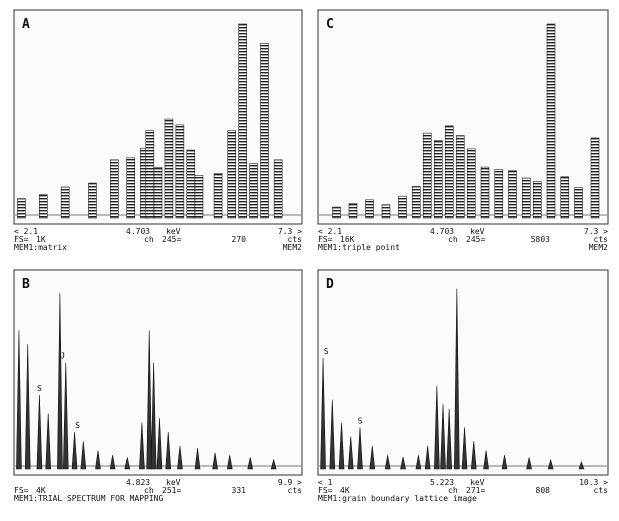  Describe the element at coordinates (475, 239) in the screenshot. I see `channel-value: 245=` at that location.